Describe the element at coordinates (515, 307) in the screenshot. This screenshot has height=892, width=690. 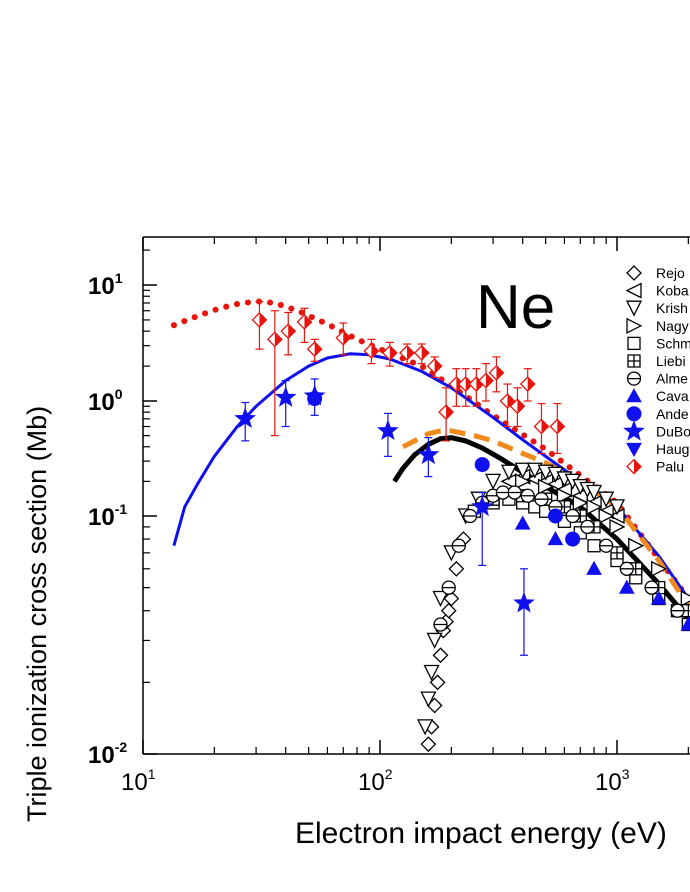
I see `chart-title: Ne` at that location.